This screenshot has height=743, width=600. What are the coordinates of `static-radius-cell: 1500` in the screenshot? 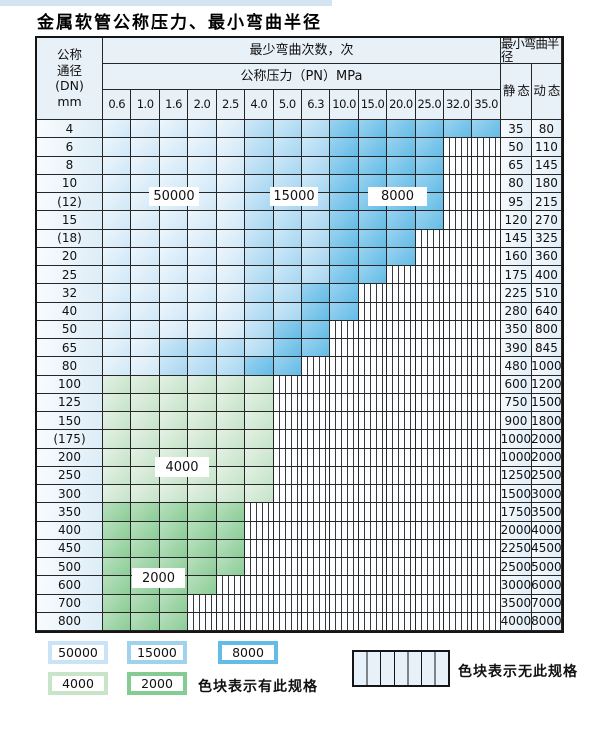 It's located at (516, 494).